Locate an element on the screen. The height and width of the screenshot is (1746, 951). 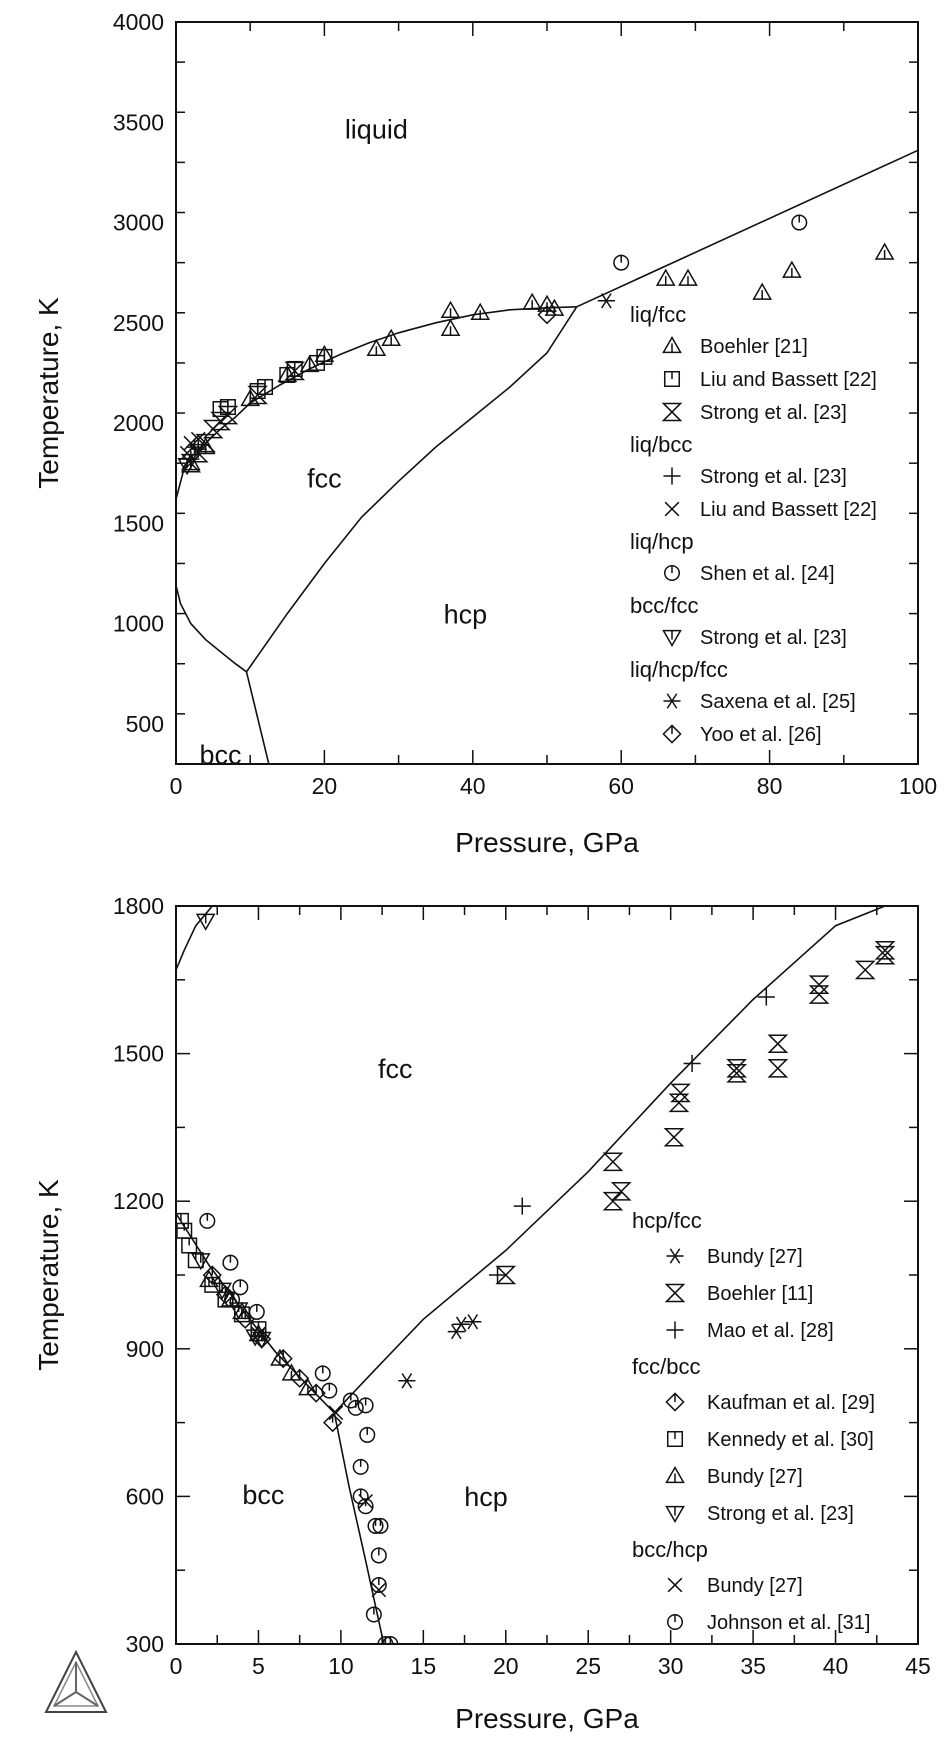
x-tick-label: 15 is located at coordinates (424, 1666).